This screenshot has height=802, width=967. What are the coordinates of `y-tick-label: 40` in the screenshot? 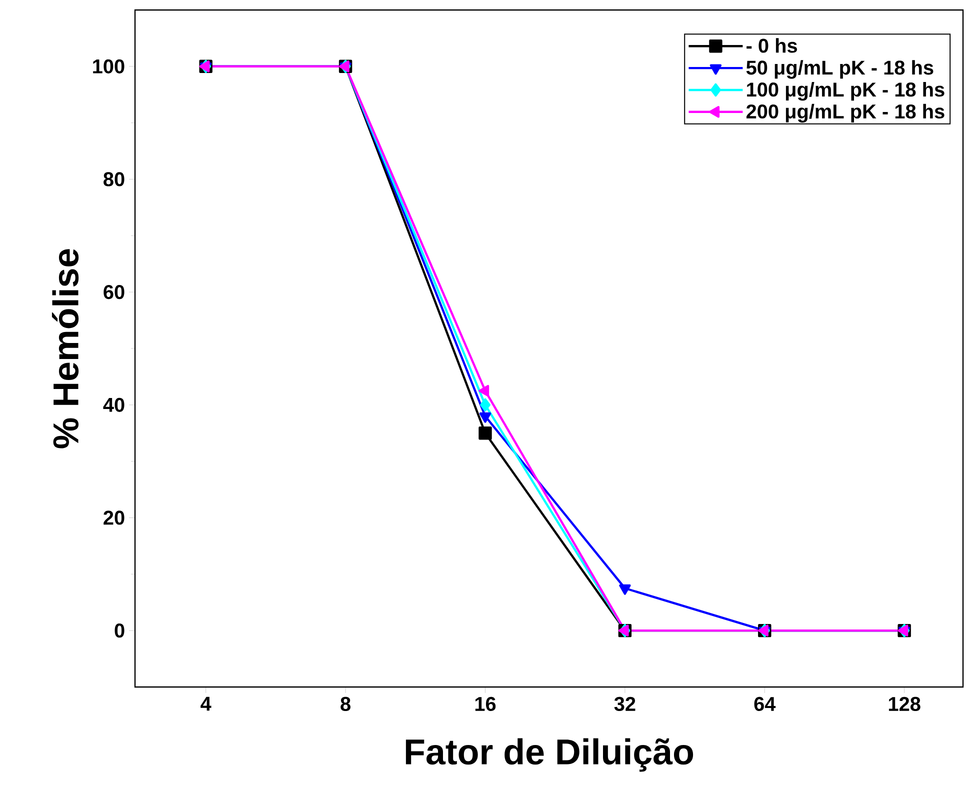 It's located at (113, 405).